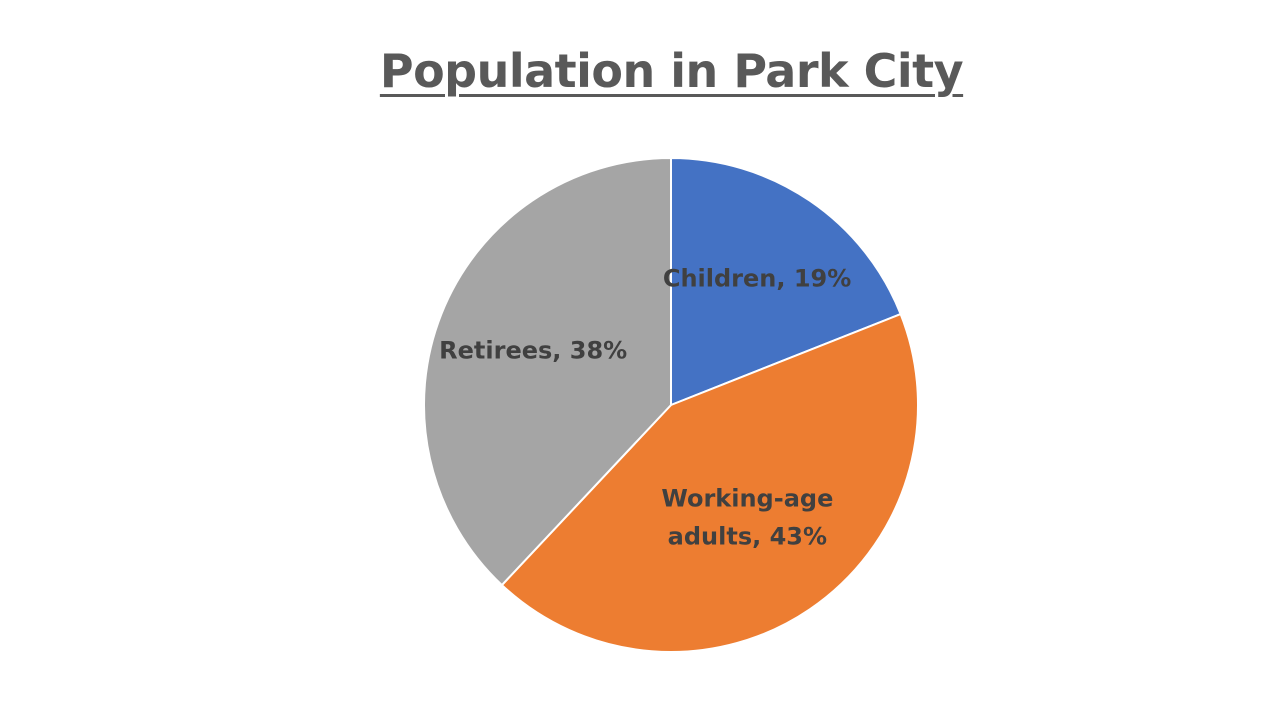 Image resolution: width=1280 pixels, height=720 pixels. I want to click on slice-label-working-age-adults: Working-age adults, 43%, so click(747, 517).